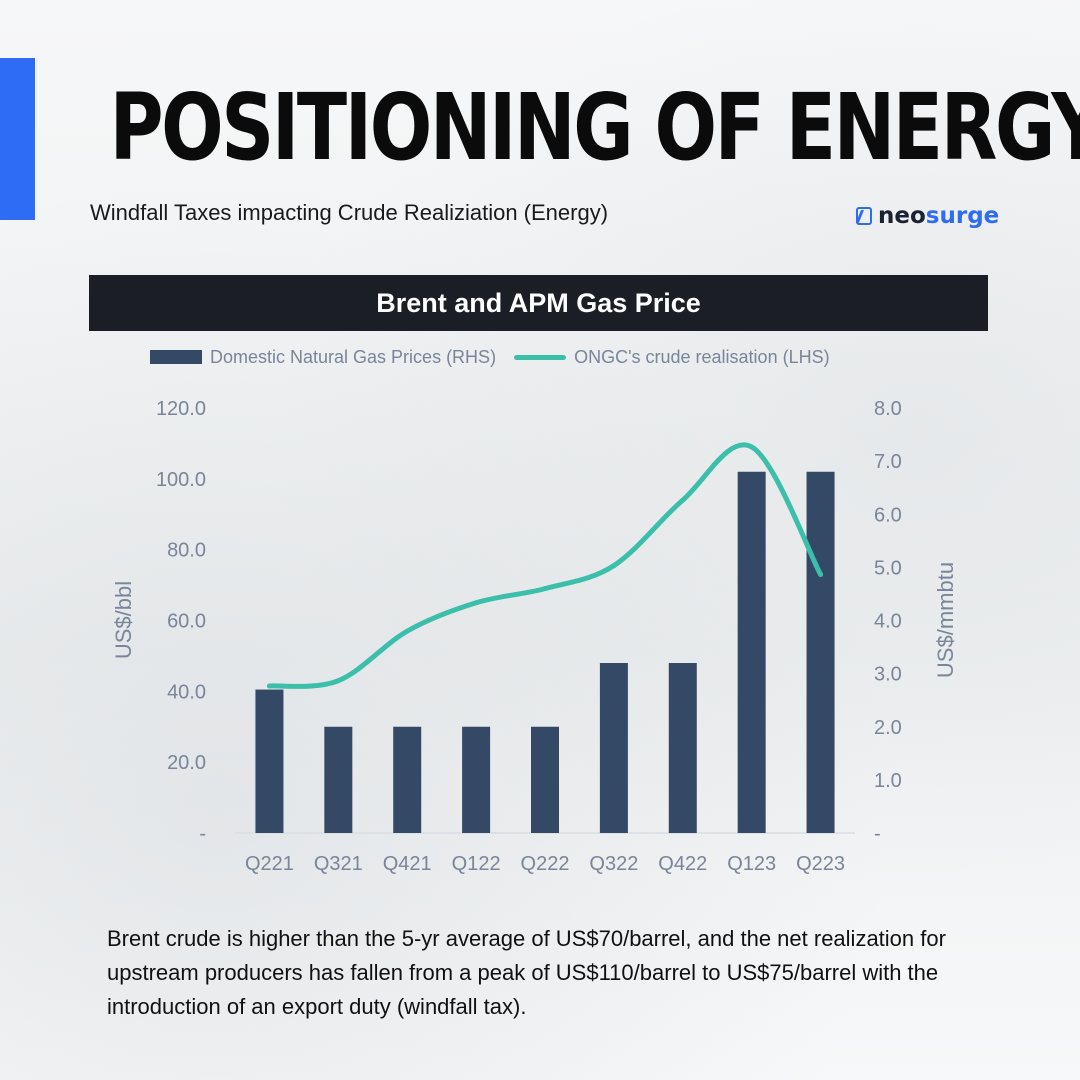  What do you see at coordinates (181, 409) in the screenshot?
I see `y-axis-tick-label: 120.0` at bounding box center [181, 409].